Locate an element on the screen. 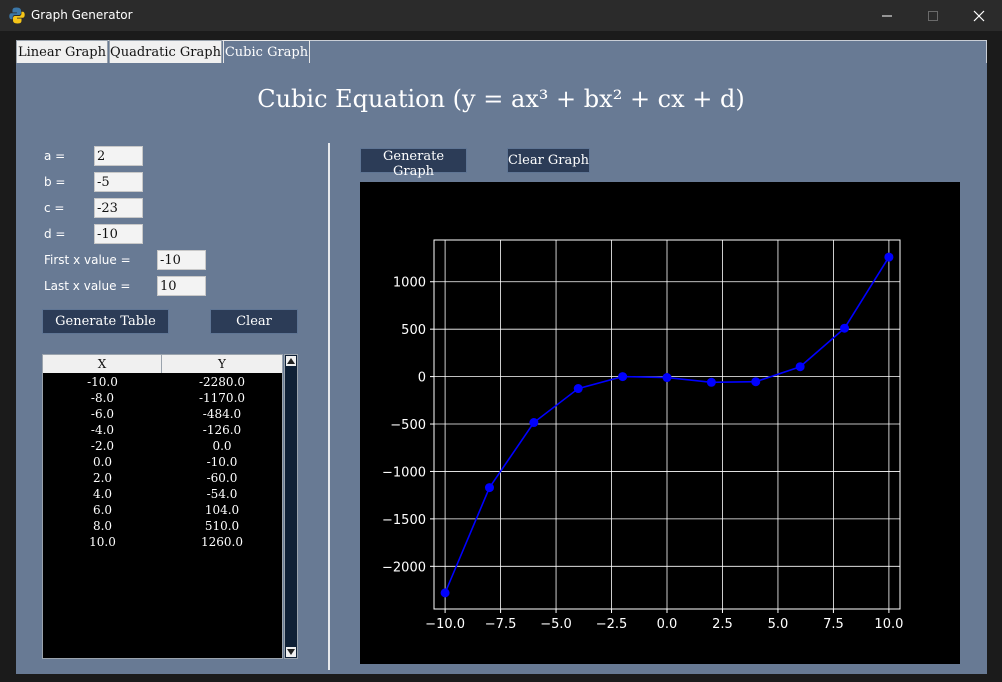 The height and width of the screenshot is (682, 1002). minimize-icon is located at coordinates (887, 16).